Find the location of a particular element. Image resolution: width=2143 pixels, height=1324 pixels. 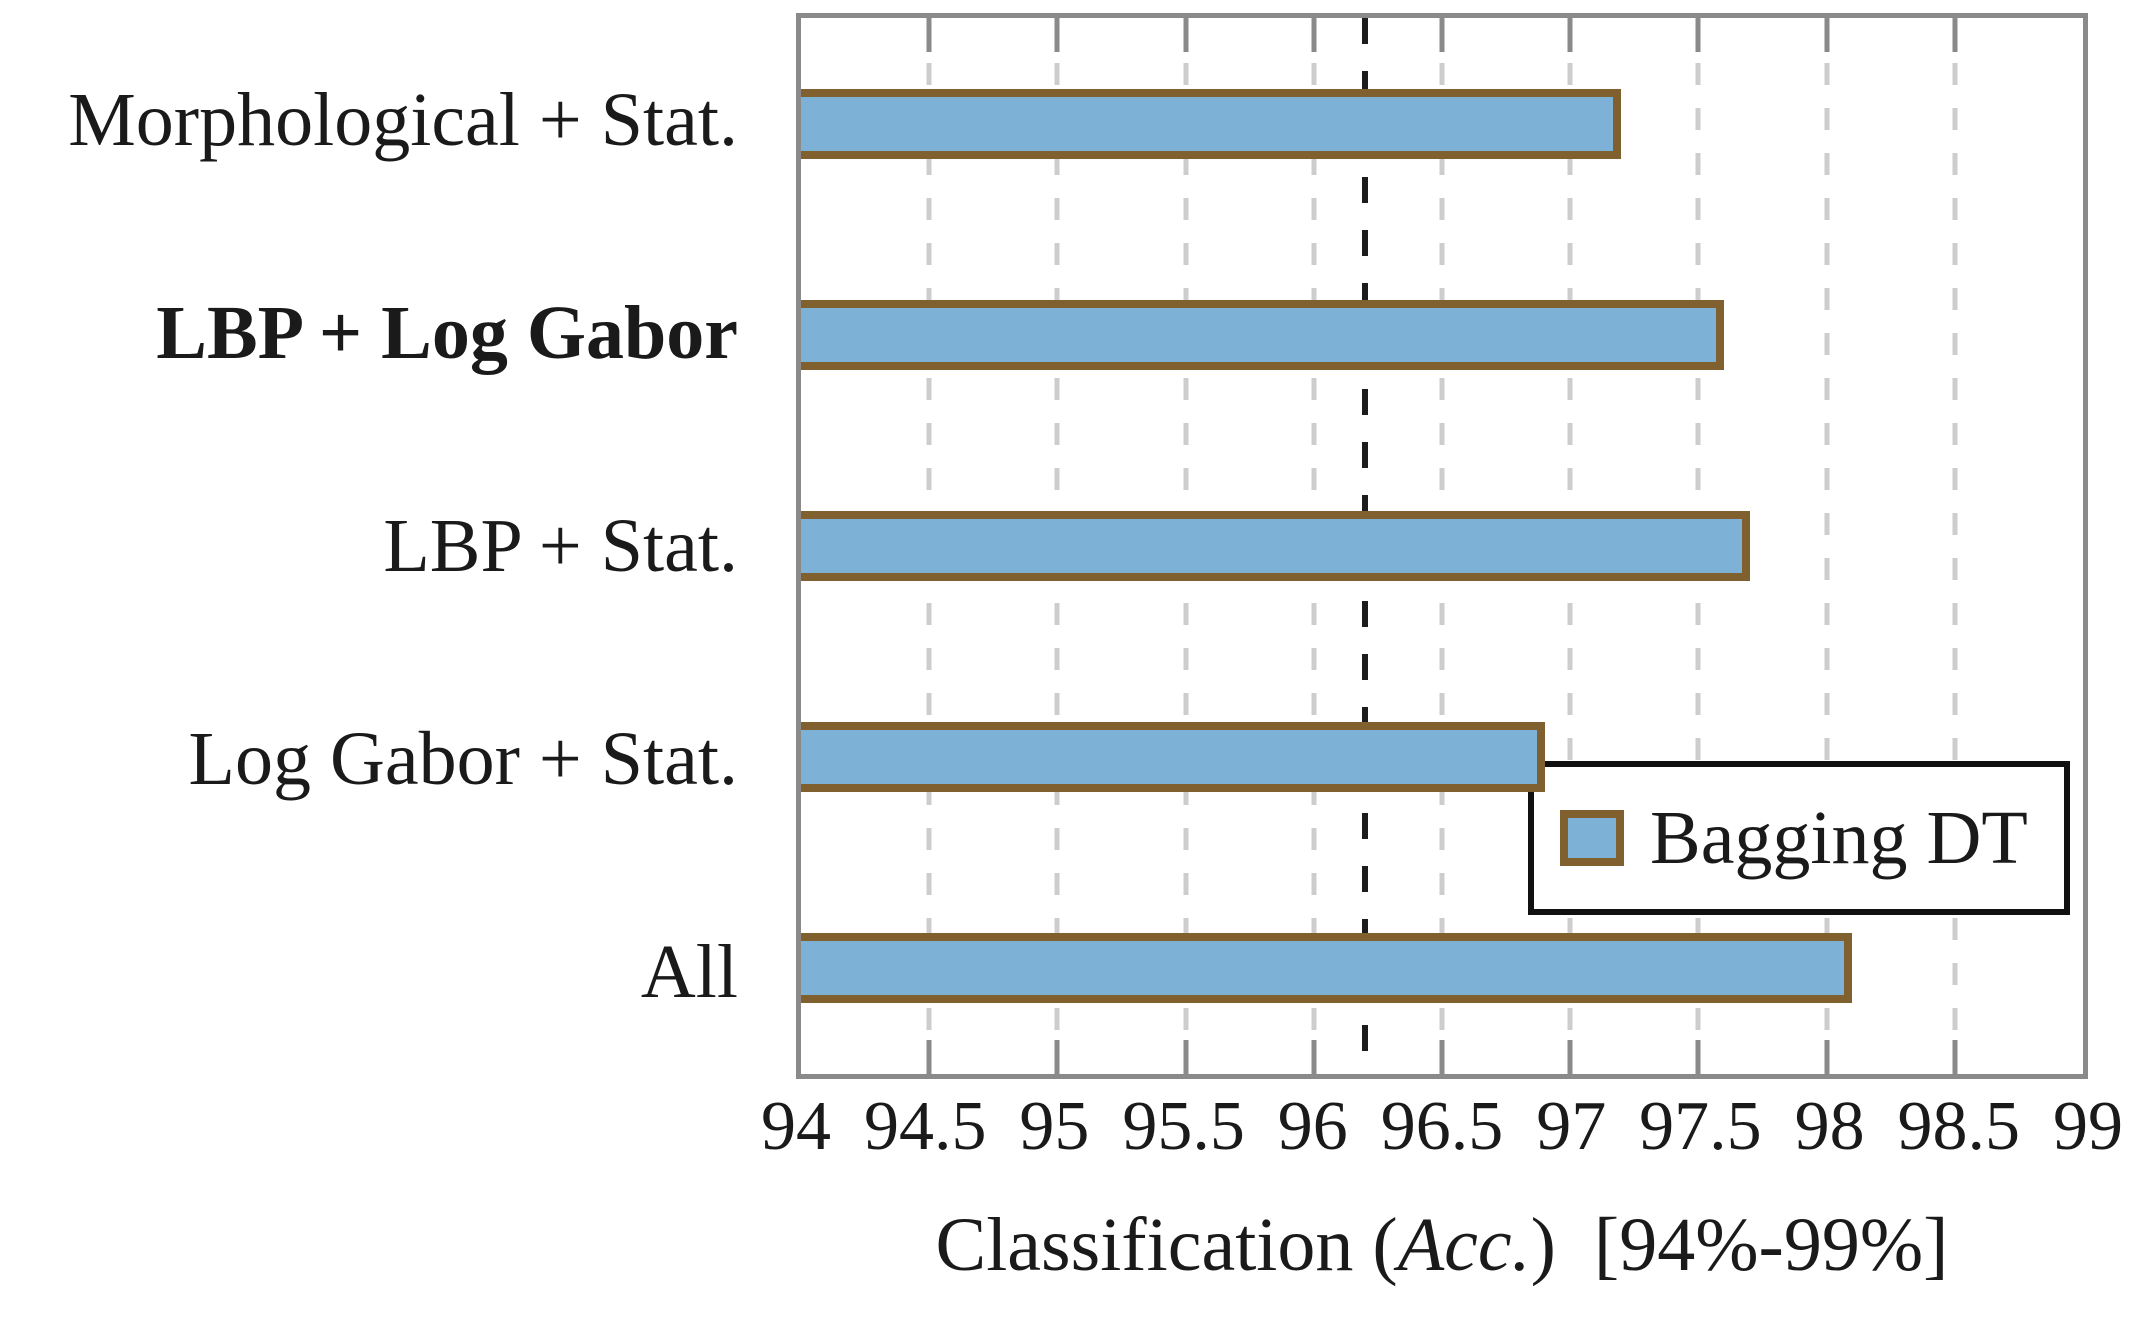

category-label-lbp-stat: LBP + Stat. is located at coordinates (560, 546).